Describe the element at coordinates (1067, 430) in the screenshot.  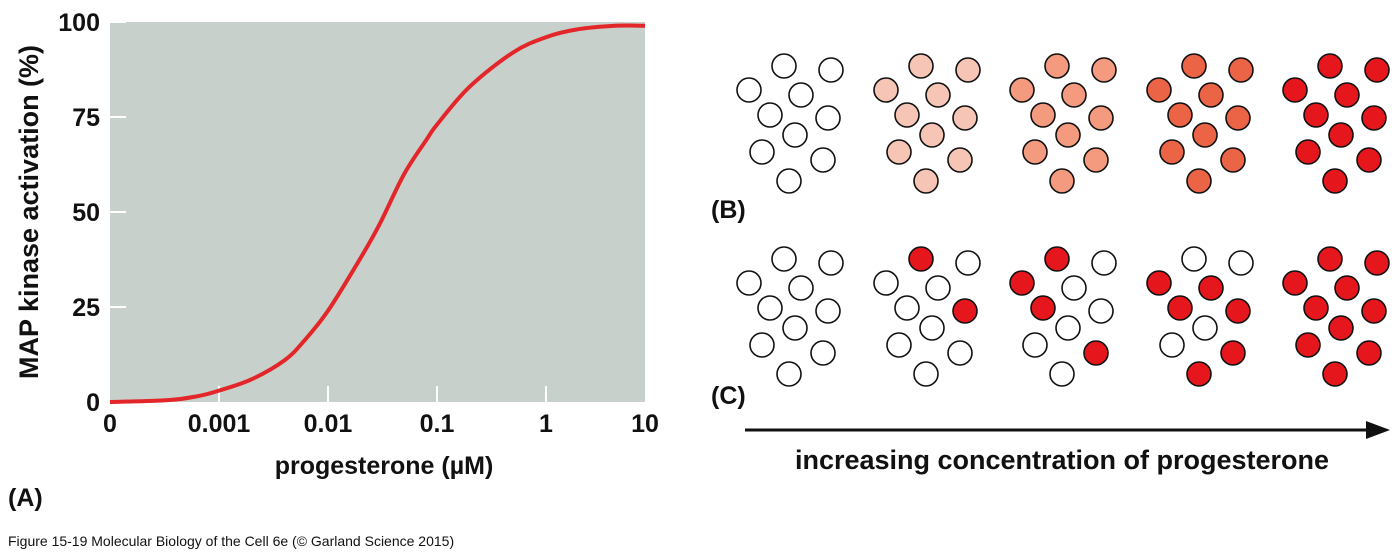
I see `concentration-arrow` at that location.